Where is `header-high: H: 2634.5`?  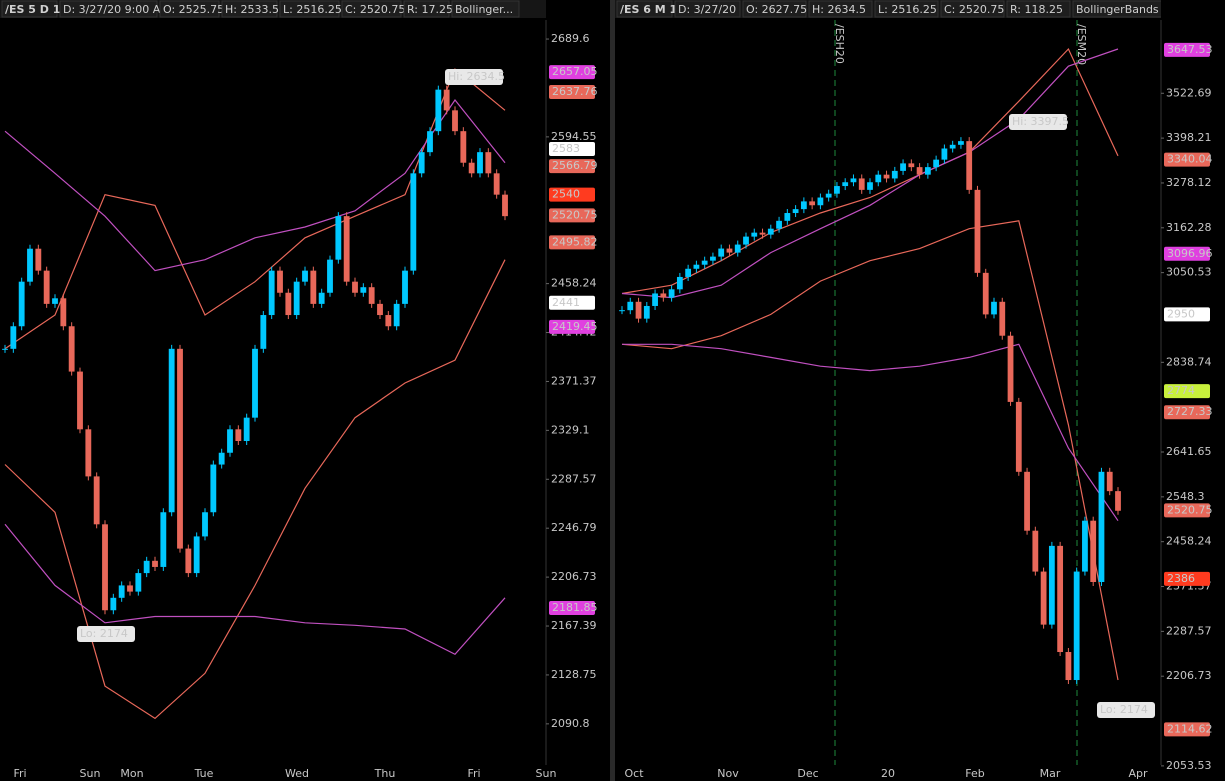 header-high: H: 2634.5 is located at coordinates (839, 9).